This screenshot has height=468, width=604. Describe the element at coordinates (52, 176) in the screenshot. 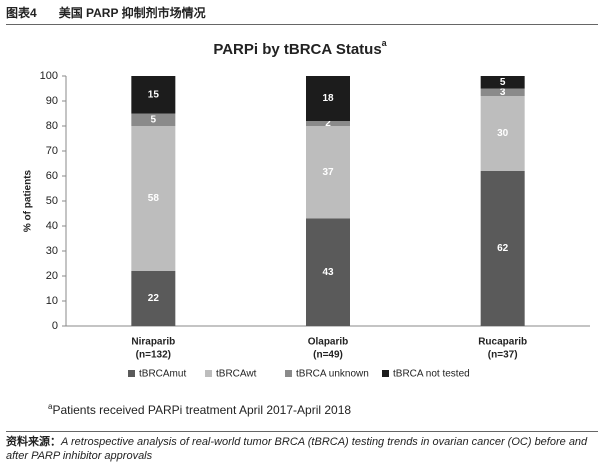

I see `y-tick-label: 60` at that location.